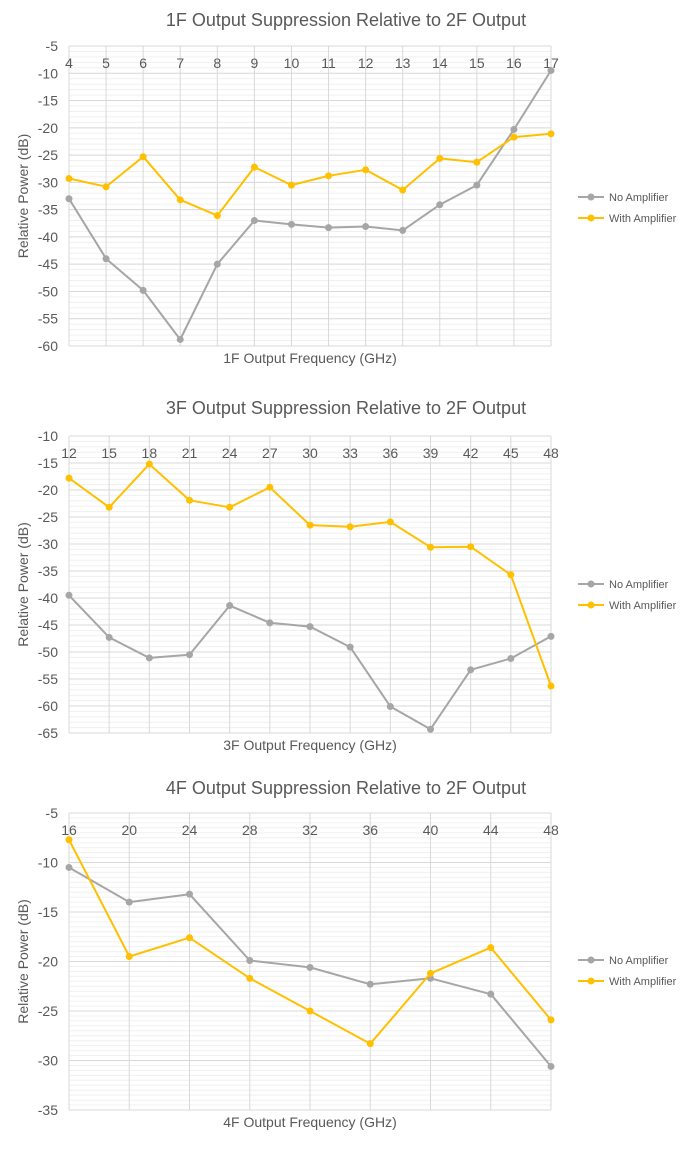 The height and width of the screenshot is (1154, 696). Describe the element at coordinates (180, 63) in the screenshot. I see `x-tick-label: 7` at that location.